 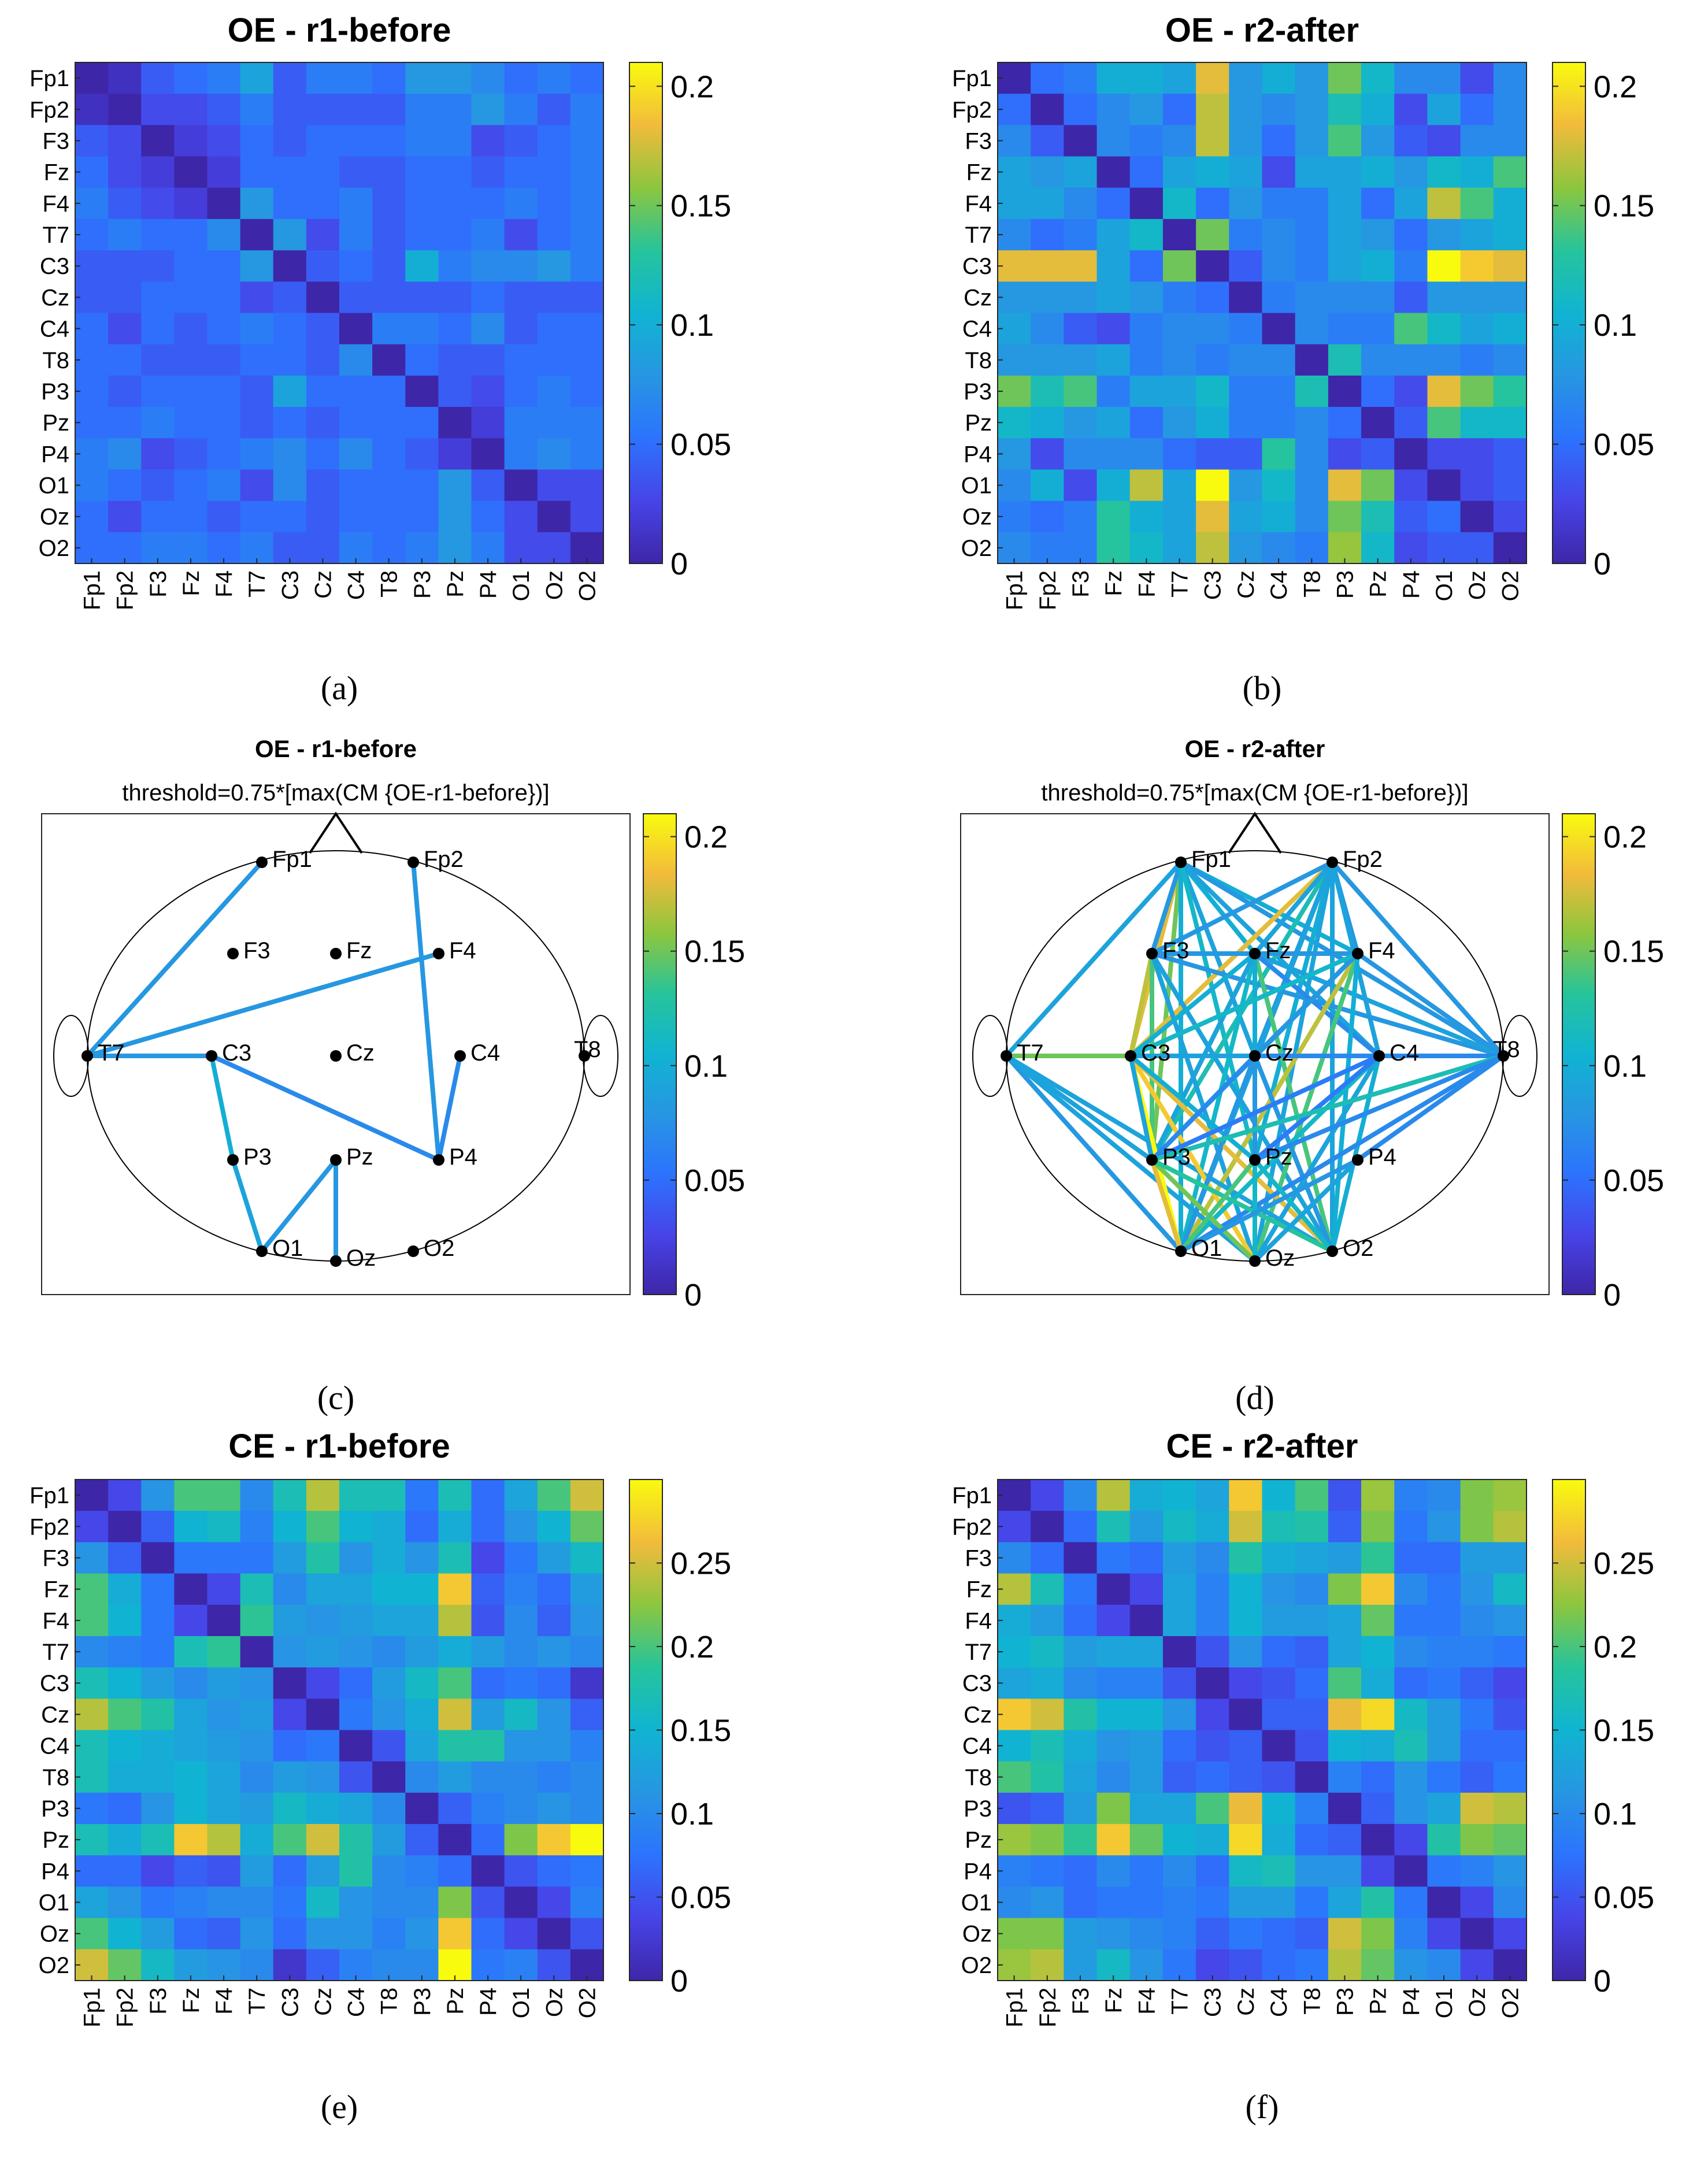 I want to click on heatmap-cell-Fp2-T7, so click(x=1179, y=1527).